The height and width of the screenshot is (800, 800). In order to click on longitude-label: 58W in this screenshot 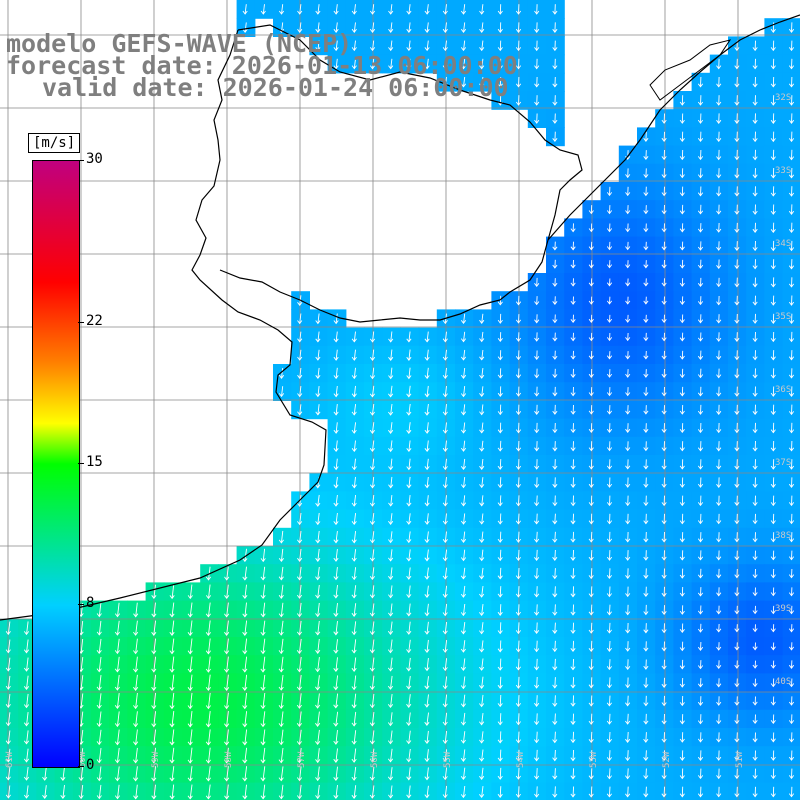, I will do `click(229, 759)`.